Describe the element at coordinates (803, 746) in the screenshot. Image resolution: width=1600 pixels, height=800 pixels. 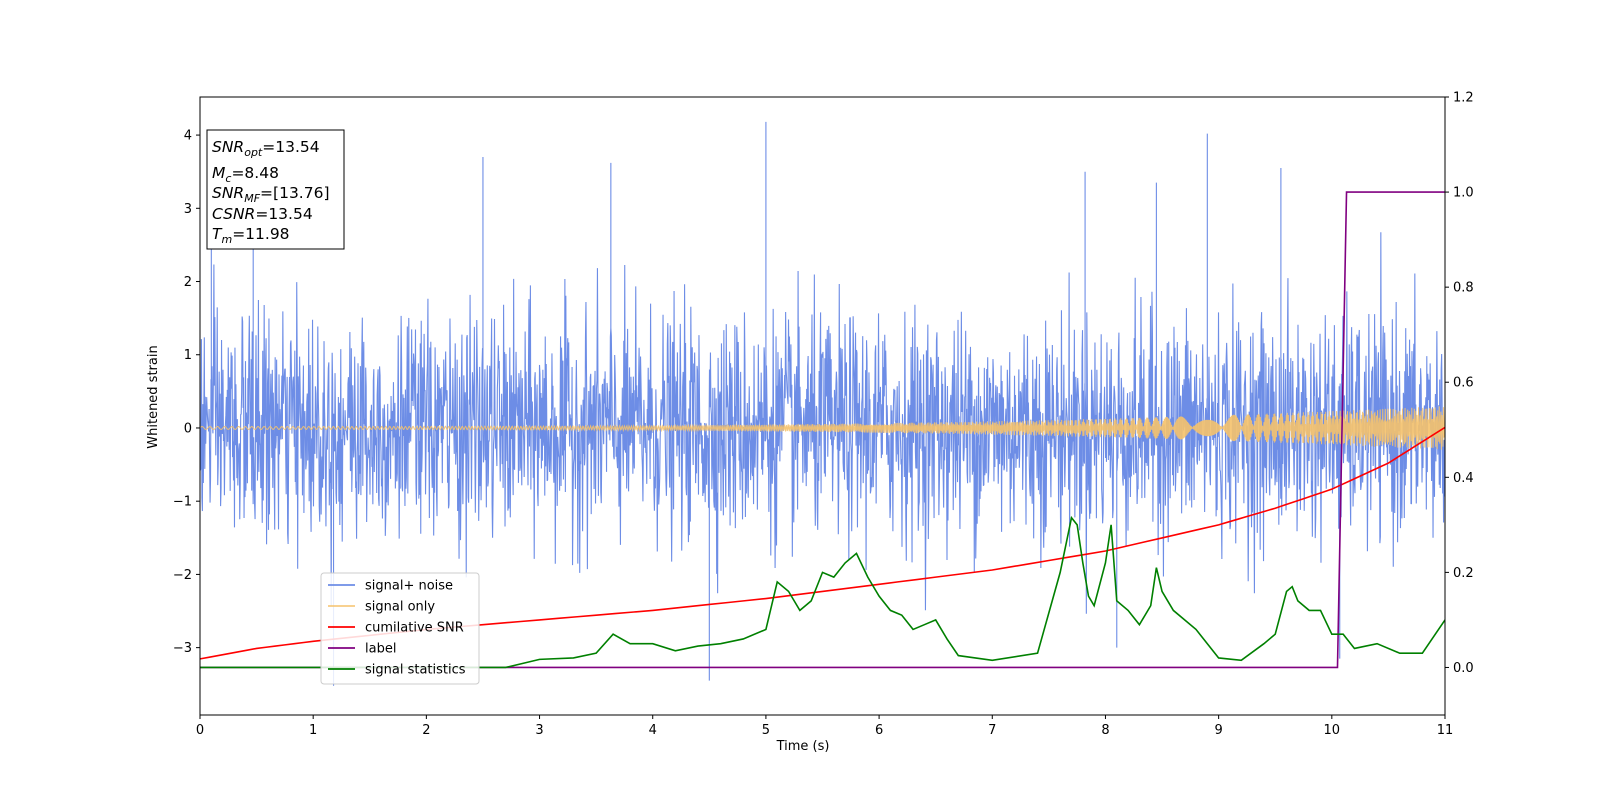
I see `x-axis-label: Time (s)` at that location.